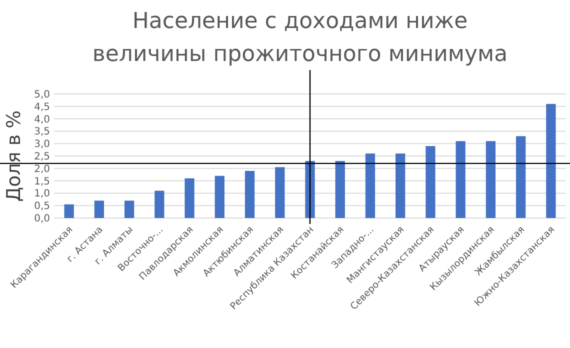  Describe the element at coordinates (42, 206) in the screenshot. I see `y-tick-label: 0,5` at that location.